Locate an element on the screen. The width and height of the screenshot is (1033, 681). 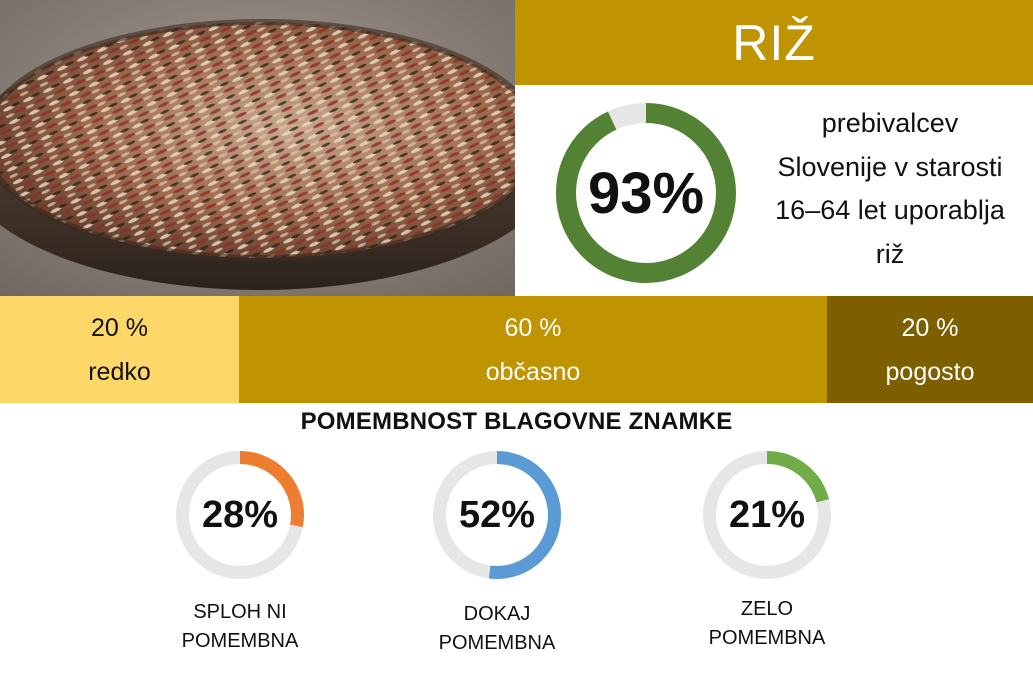
hero-line-2: Slovenije v starosti is located at coordinates (890, 166).